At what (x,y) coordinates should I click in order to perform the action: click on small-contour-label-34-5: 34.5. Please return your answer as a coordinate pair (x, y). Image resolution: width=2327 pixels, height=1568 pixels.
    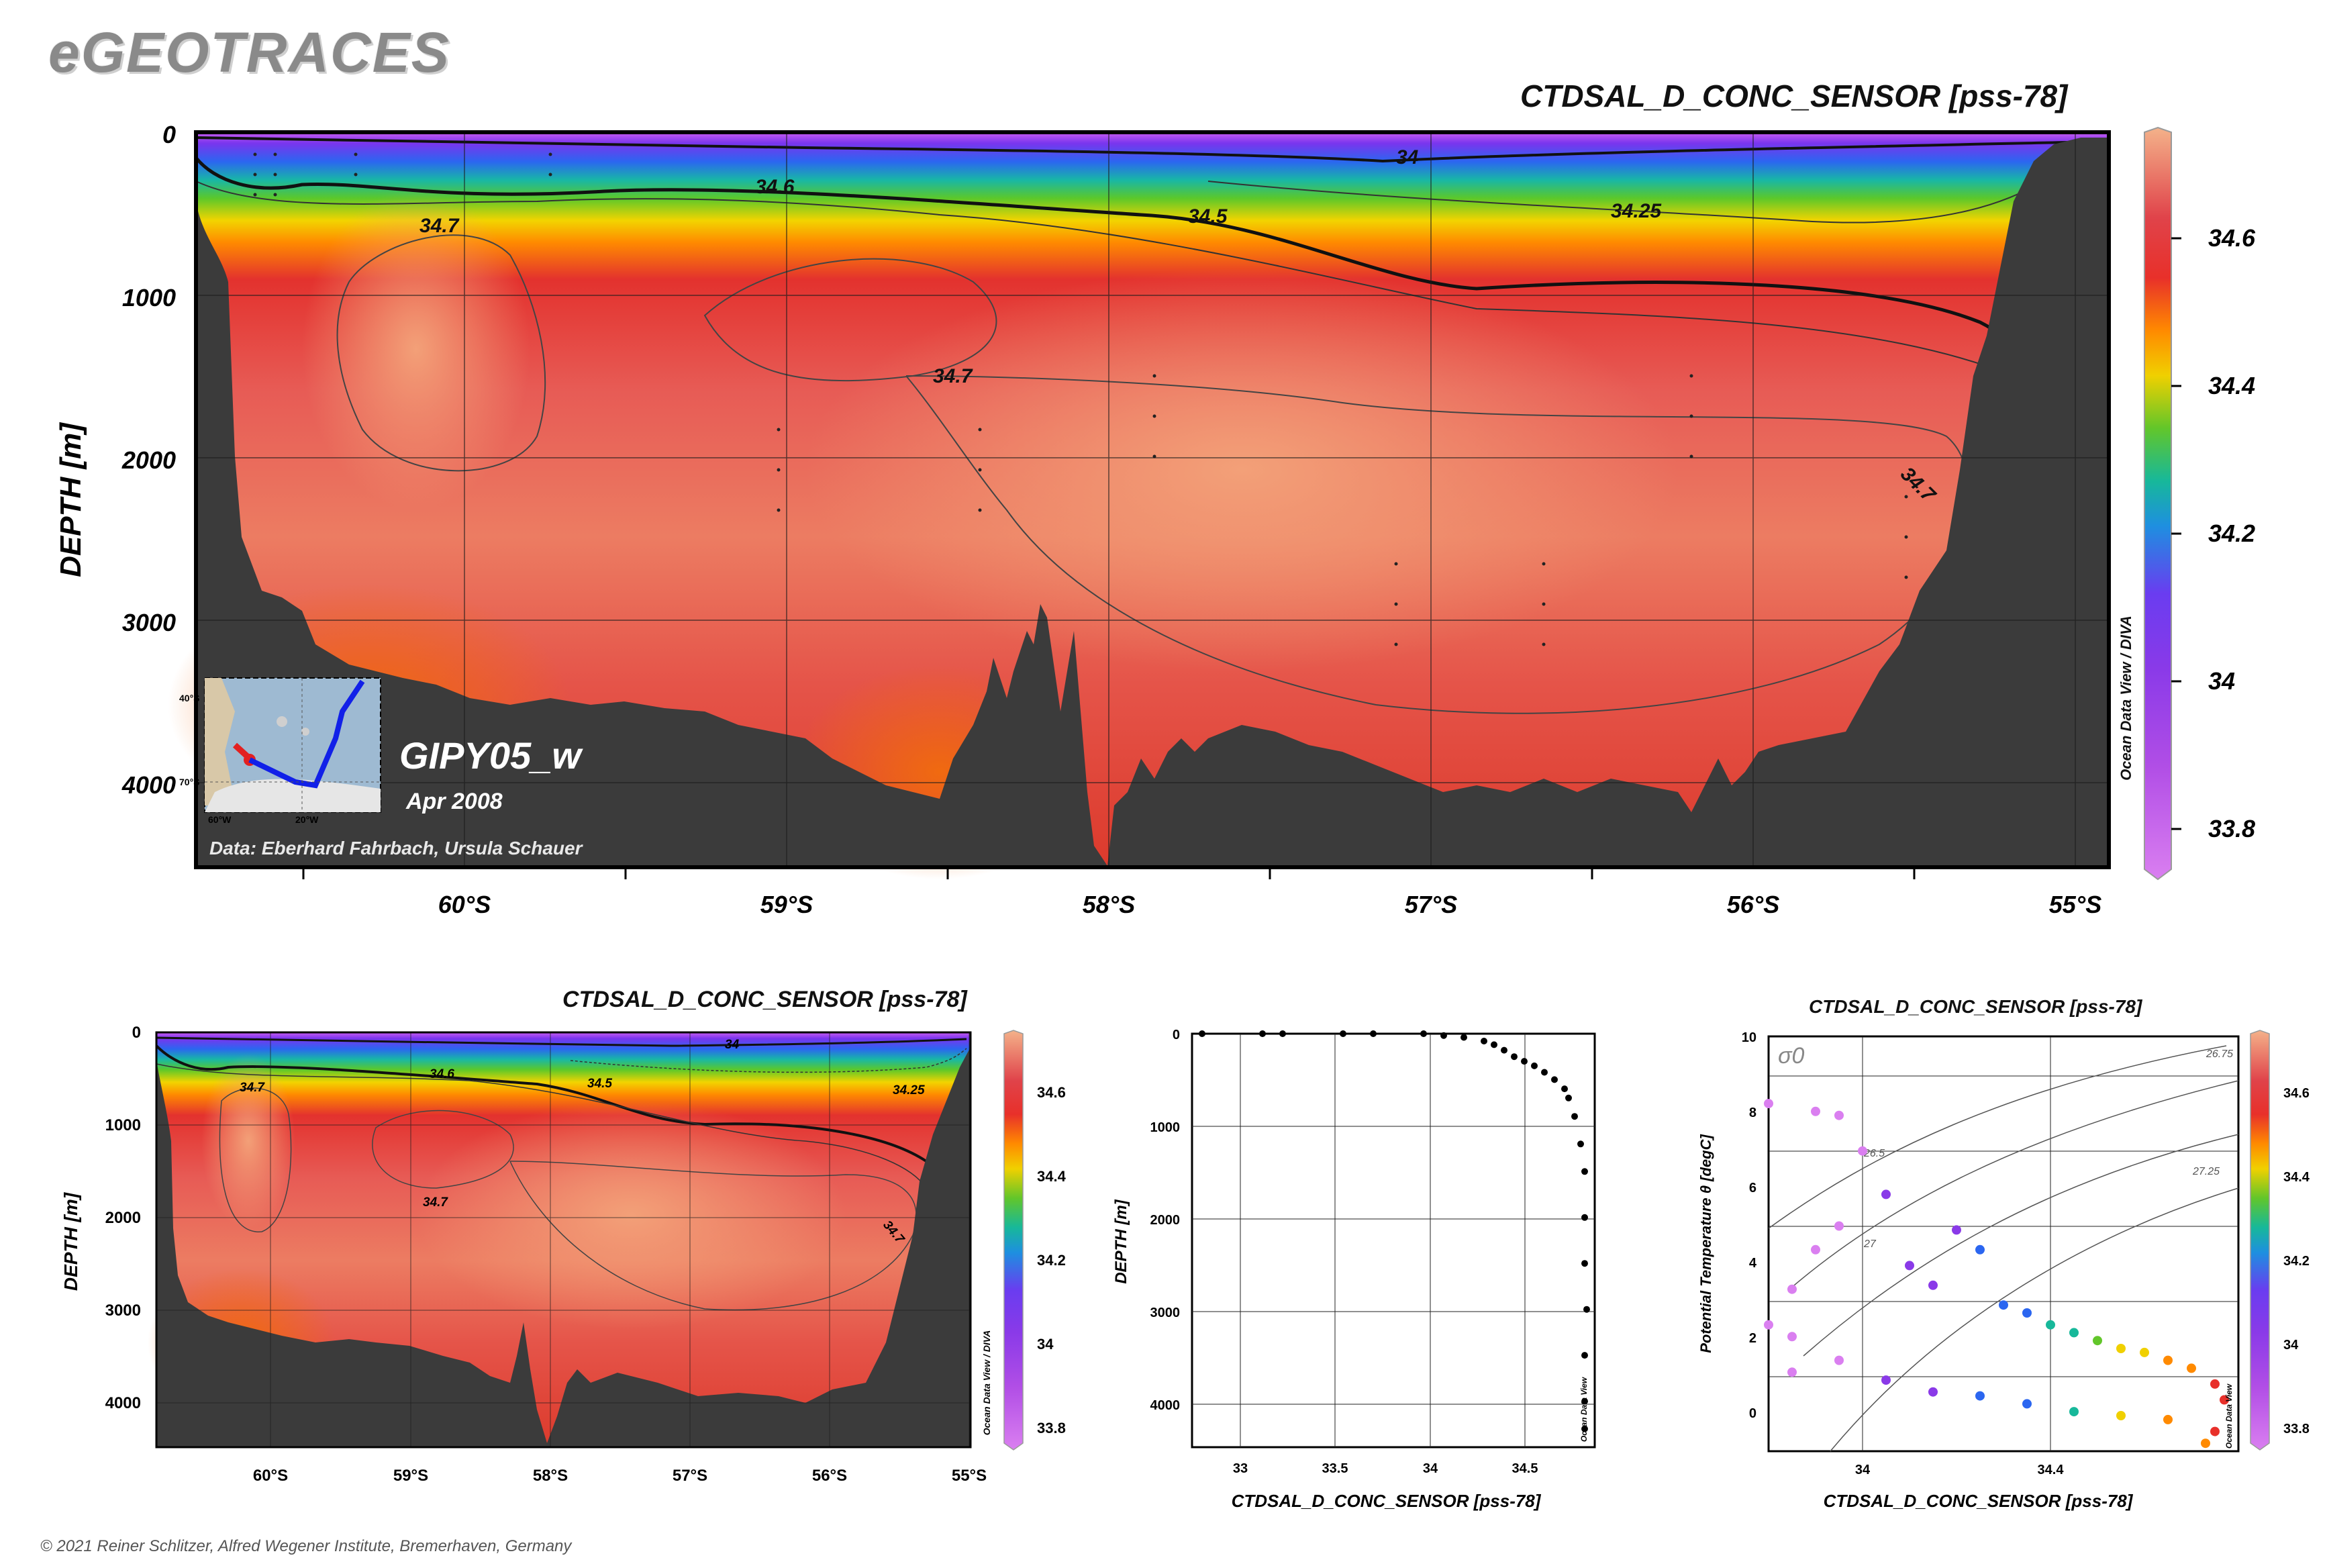
    Looking at the image, I should click on (599, 1084).